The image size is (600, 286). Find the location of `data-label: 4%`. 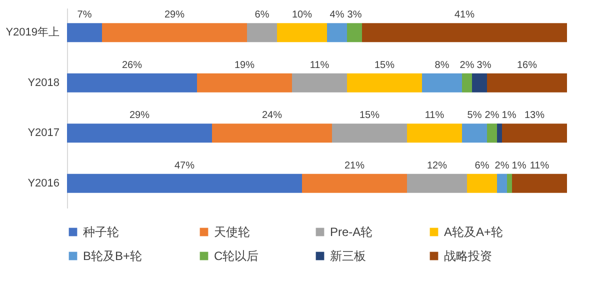

data-label: 4% is located at coordinates (337, 15).